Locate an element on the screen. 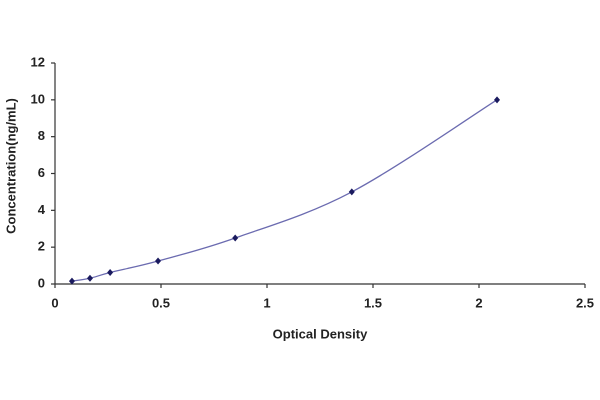 The height and width of the screenshot is (400, 600). y-tick-label: 4 is located at coordinates (42, 209).